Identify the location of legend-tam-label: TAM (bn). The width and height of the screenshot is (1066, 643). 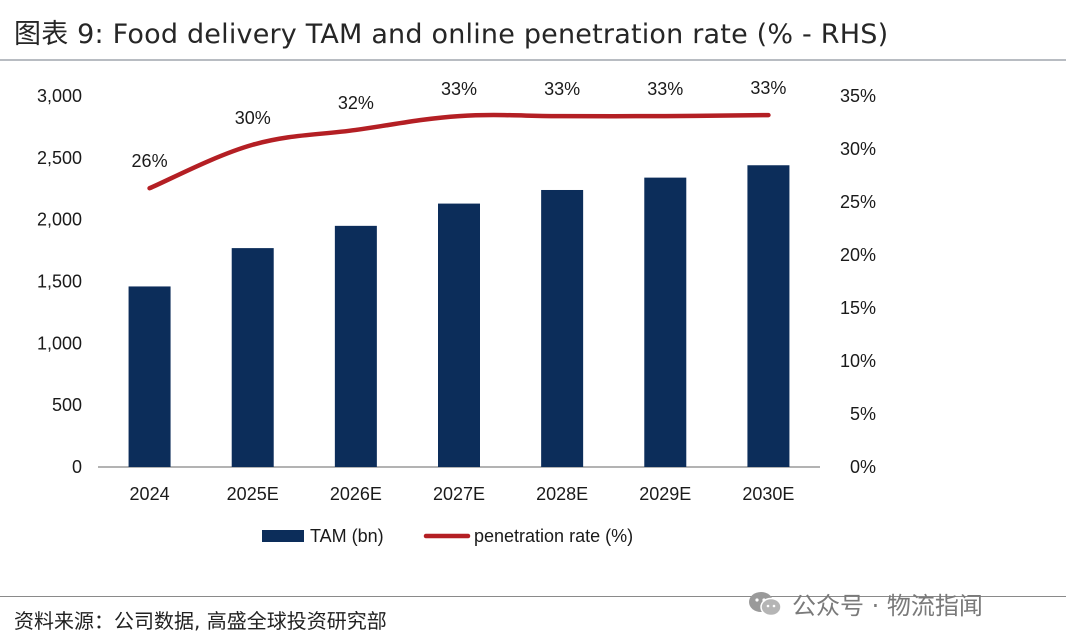
(347, 536).